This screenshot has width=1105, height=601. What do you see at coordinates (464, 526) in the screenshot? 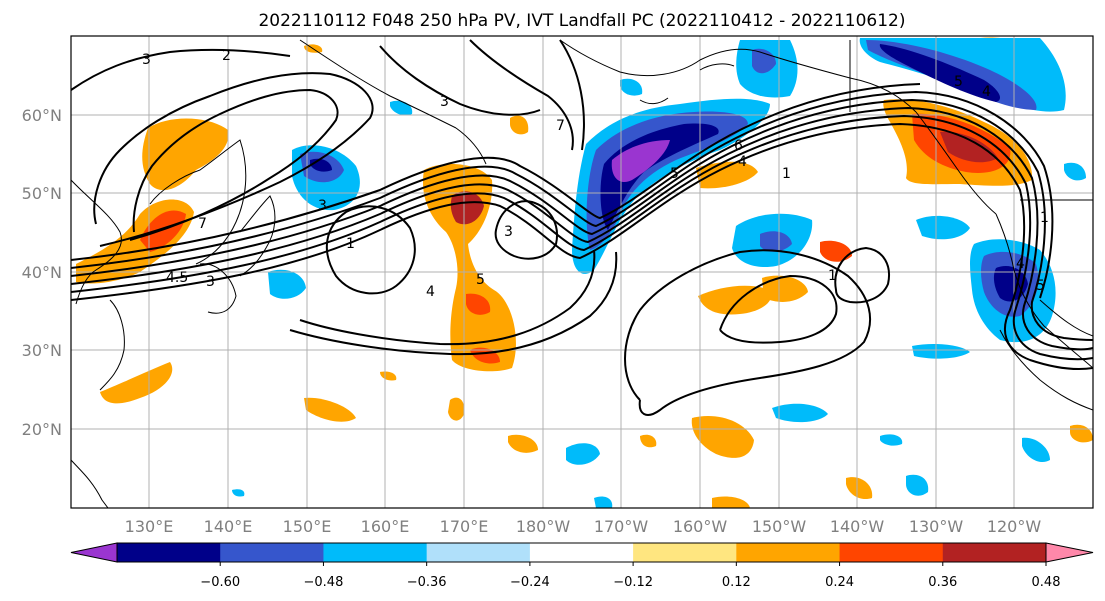
I see `lon-label: 170°E` at bounding box center [464, 526].